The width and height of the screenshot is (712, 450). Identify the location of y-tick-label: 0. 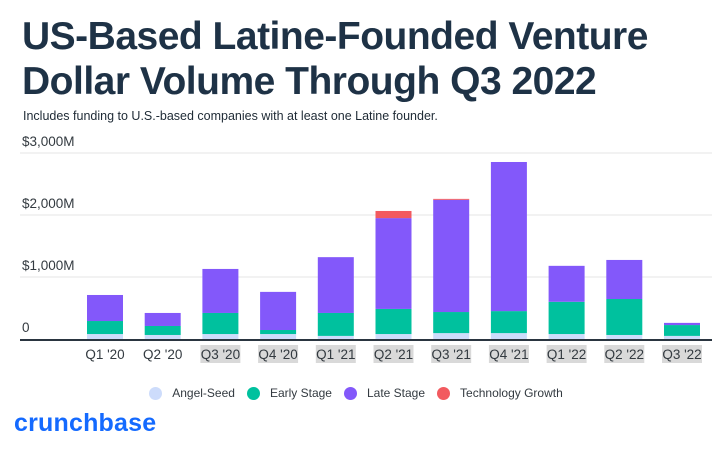
(26, 327).